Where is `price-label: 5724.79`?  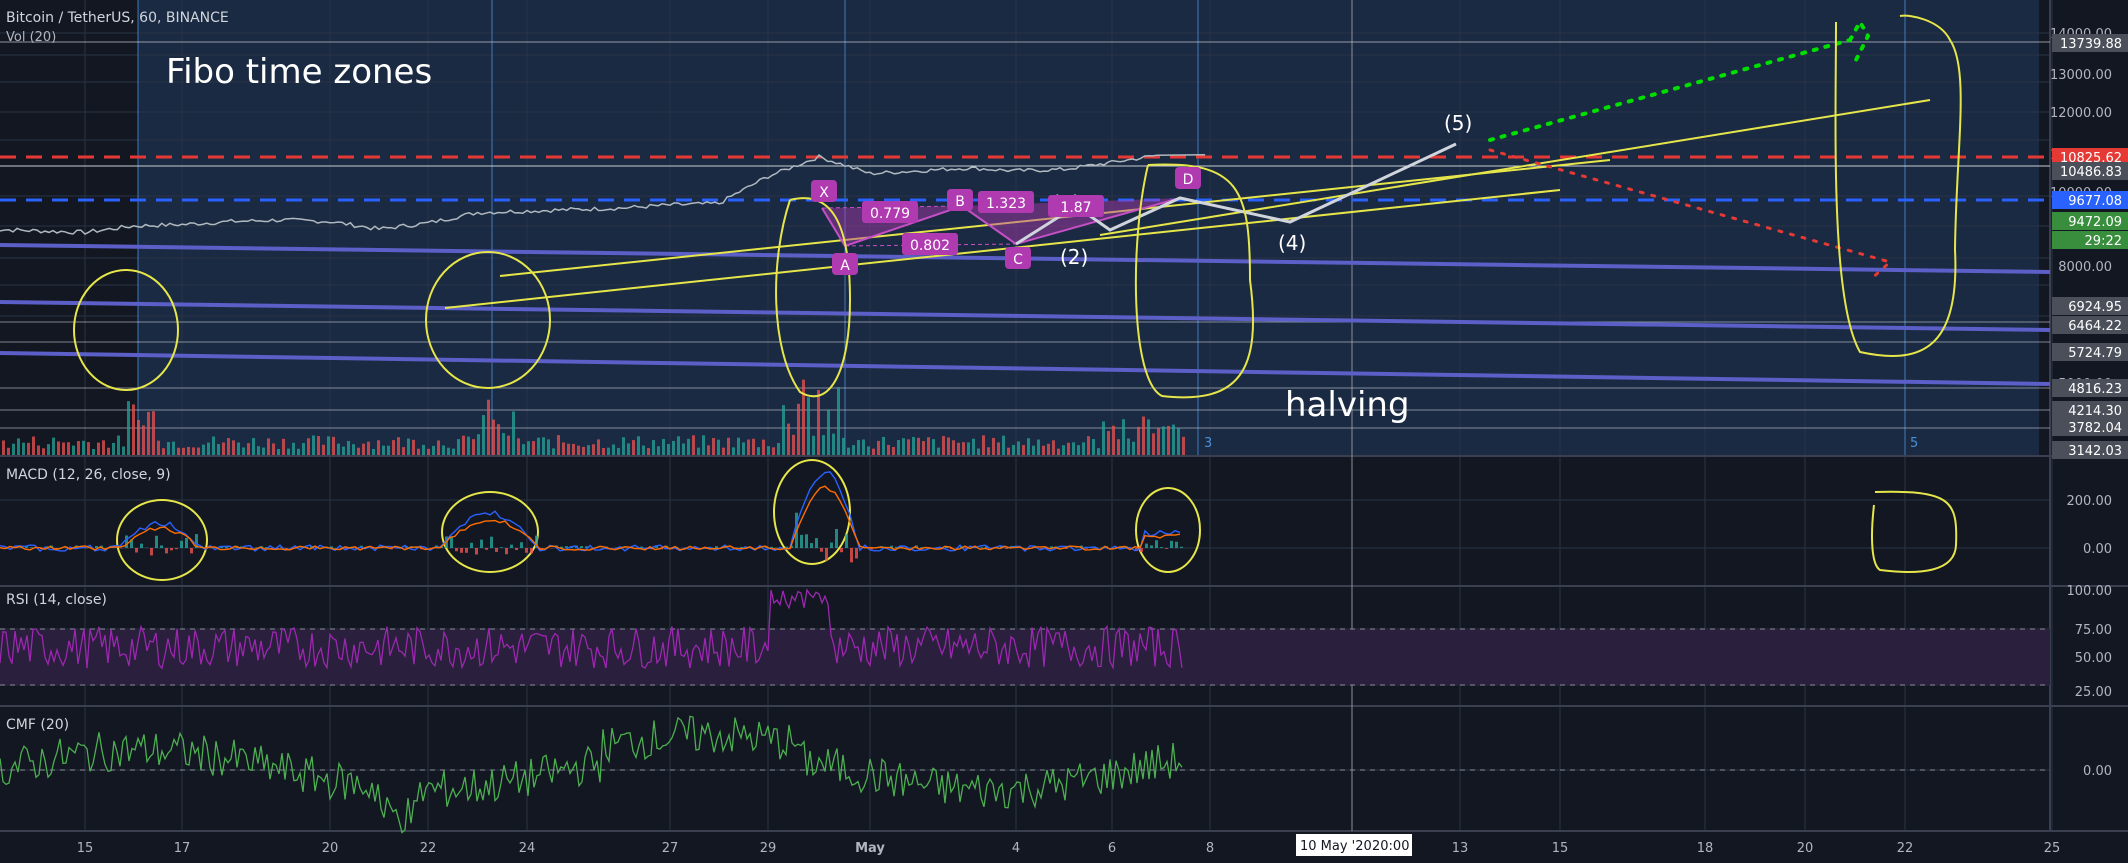 price-label: 5724.79 is located at coordinates (2095, 353).